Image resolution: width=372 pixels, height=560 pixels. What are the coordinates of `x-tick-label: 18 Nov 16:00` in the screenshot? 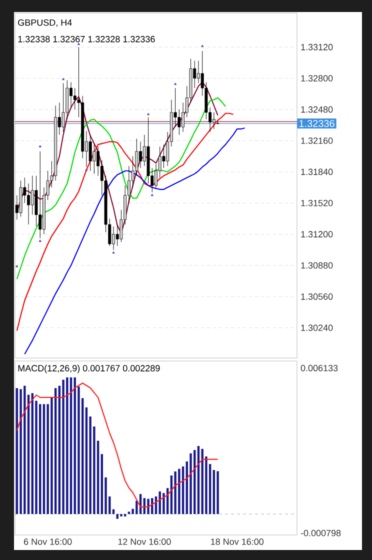 It's located at (237, 541).